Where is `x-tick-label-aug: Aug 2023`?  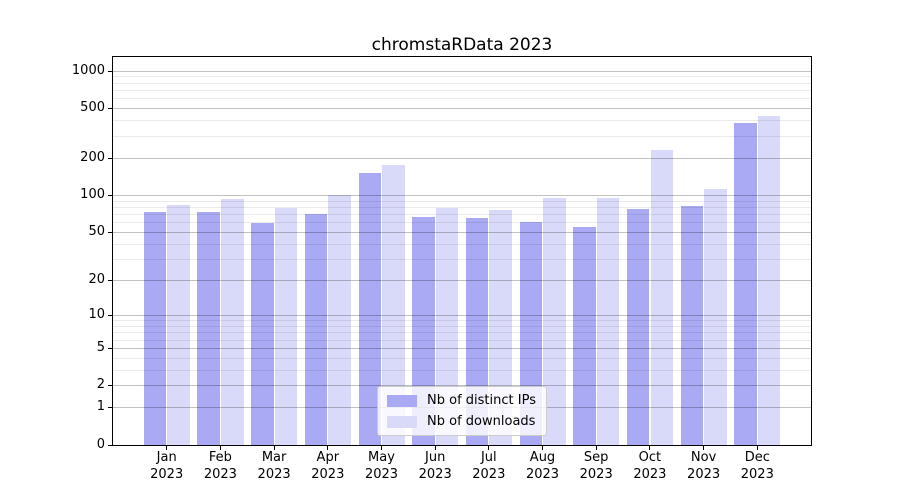 x-tick-label-aug: Aug 2023 is located at coordinates (543, 466).